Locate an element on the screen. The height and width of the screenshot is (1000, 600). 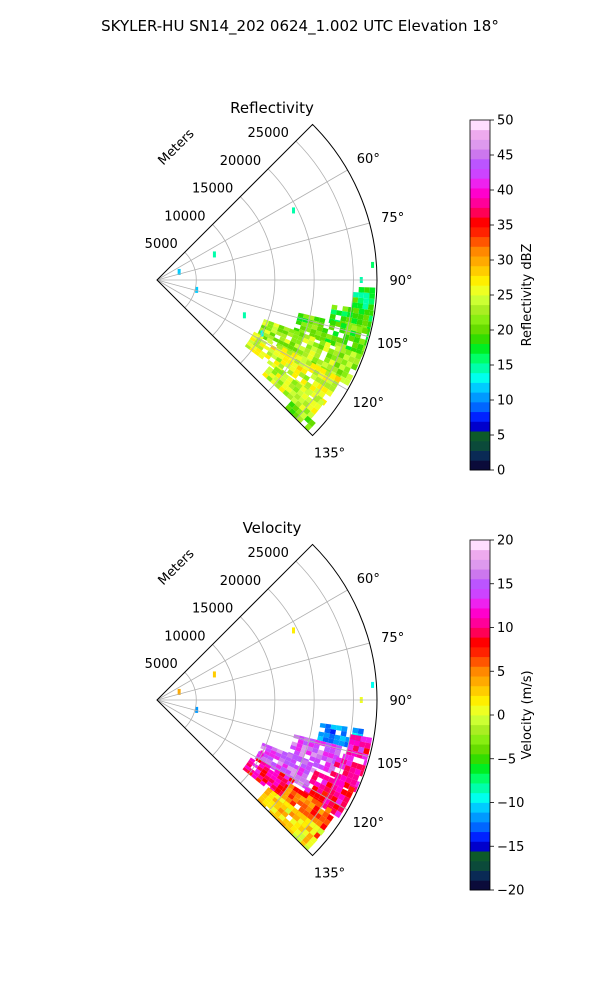
colorbar-tick-label: 30 is located at coordinates (505, 261).